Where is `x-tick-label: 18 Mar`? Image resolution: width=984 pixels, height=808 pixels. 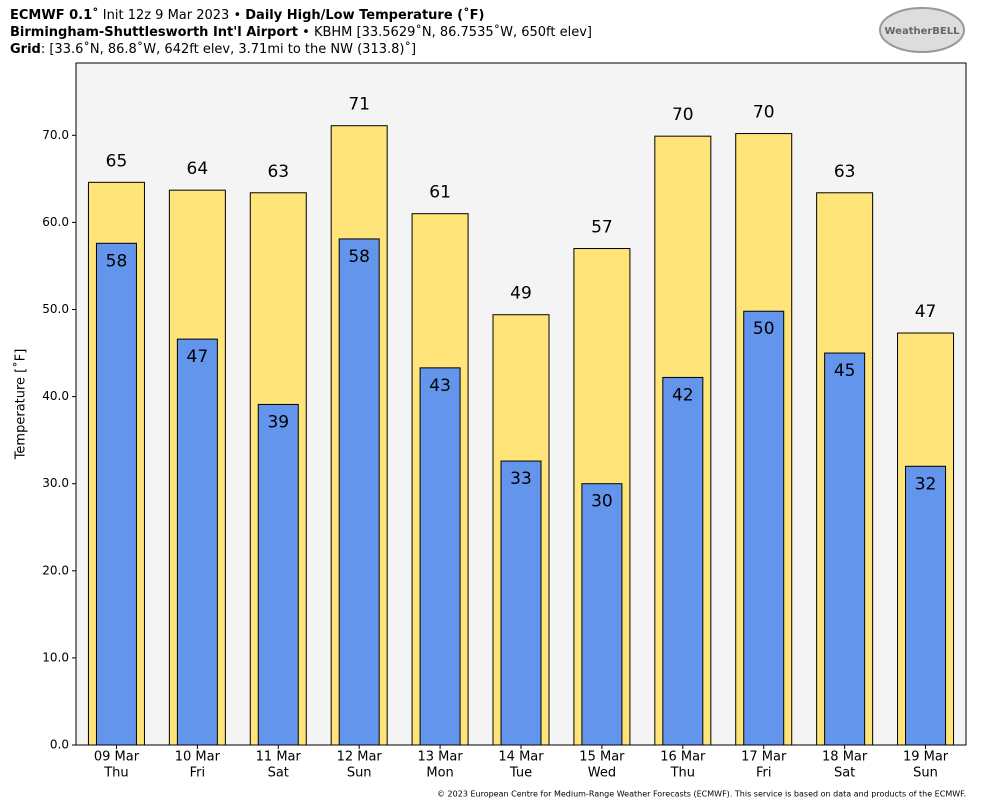 x-tick-label: 18 Mar is located at coordinates (845, 757).